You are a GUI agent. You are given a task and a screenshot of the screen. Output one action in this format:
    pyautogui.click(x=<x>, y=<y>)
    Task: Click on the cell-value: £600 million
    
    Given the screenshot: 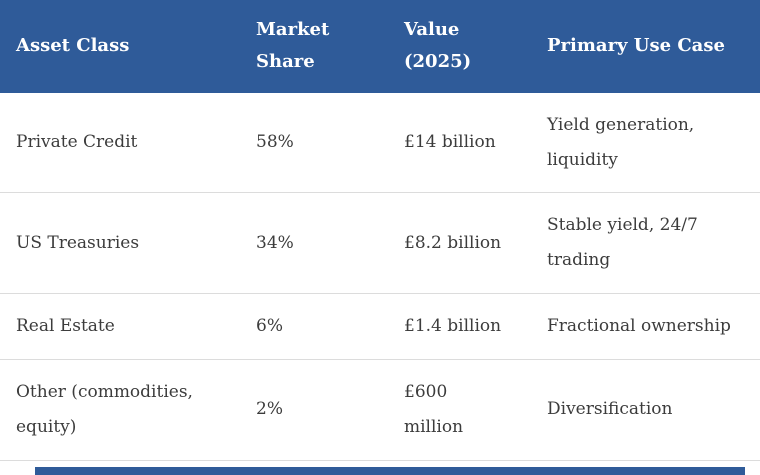 What is the action you would take?
    pyautogui.click(x=459, y=410)
    